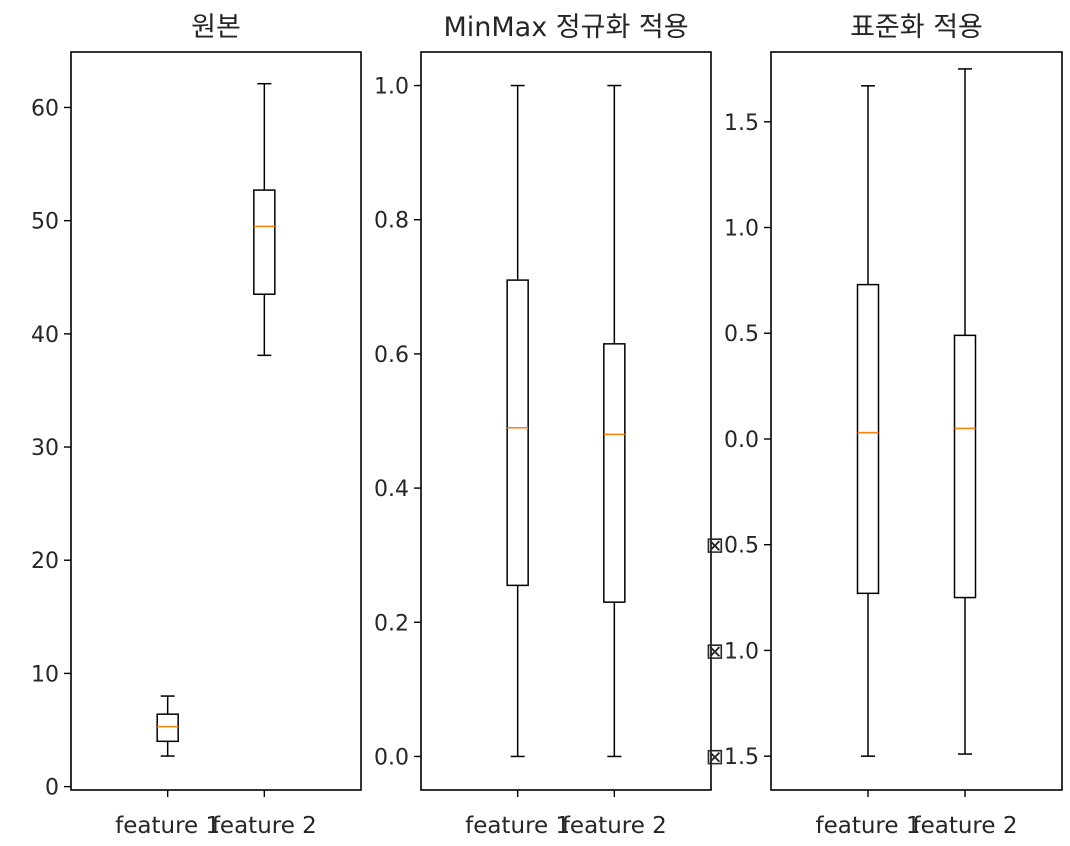  Describe the element at coordinates (741, 123) in the screenshot. I see `y-tick-label: 1.5` at that location.